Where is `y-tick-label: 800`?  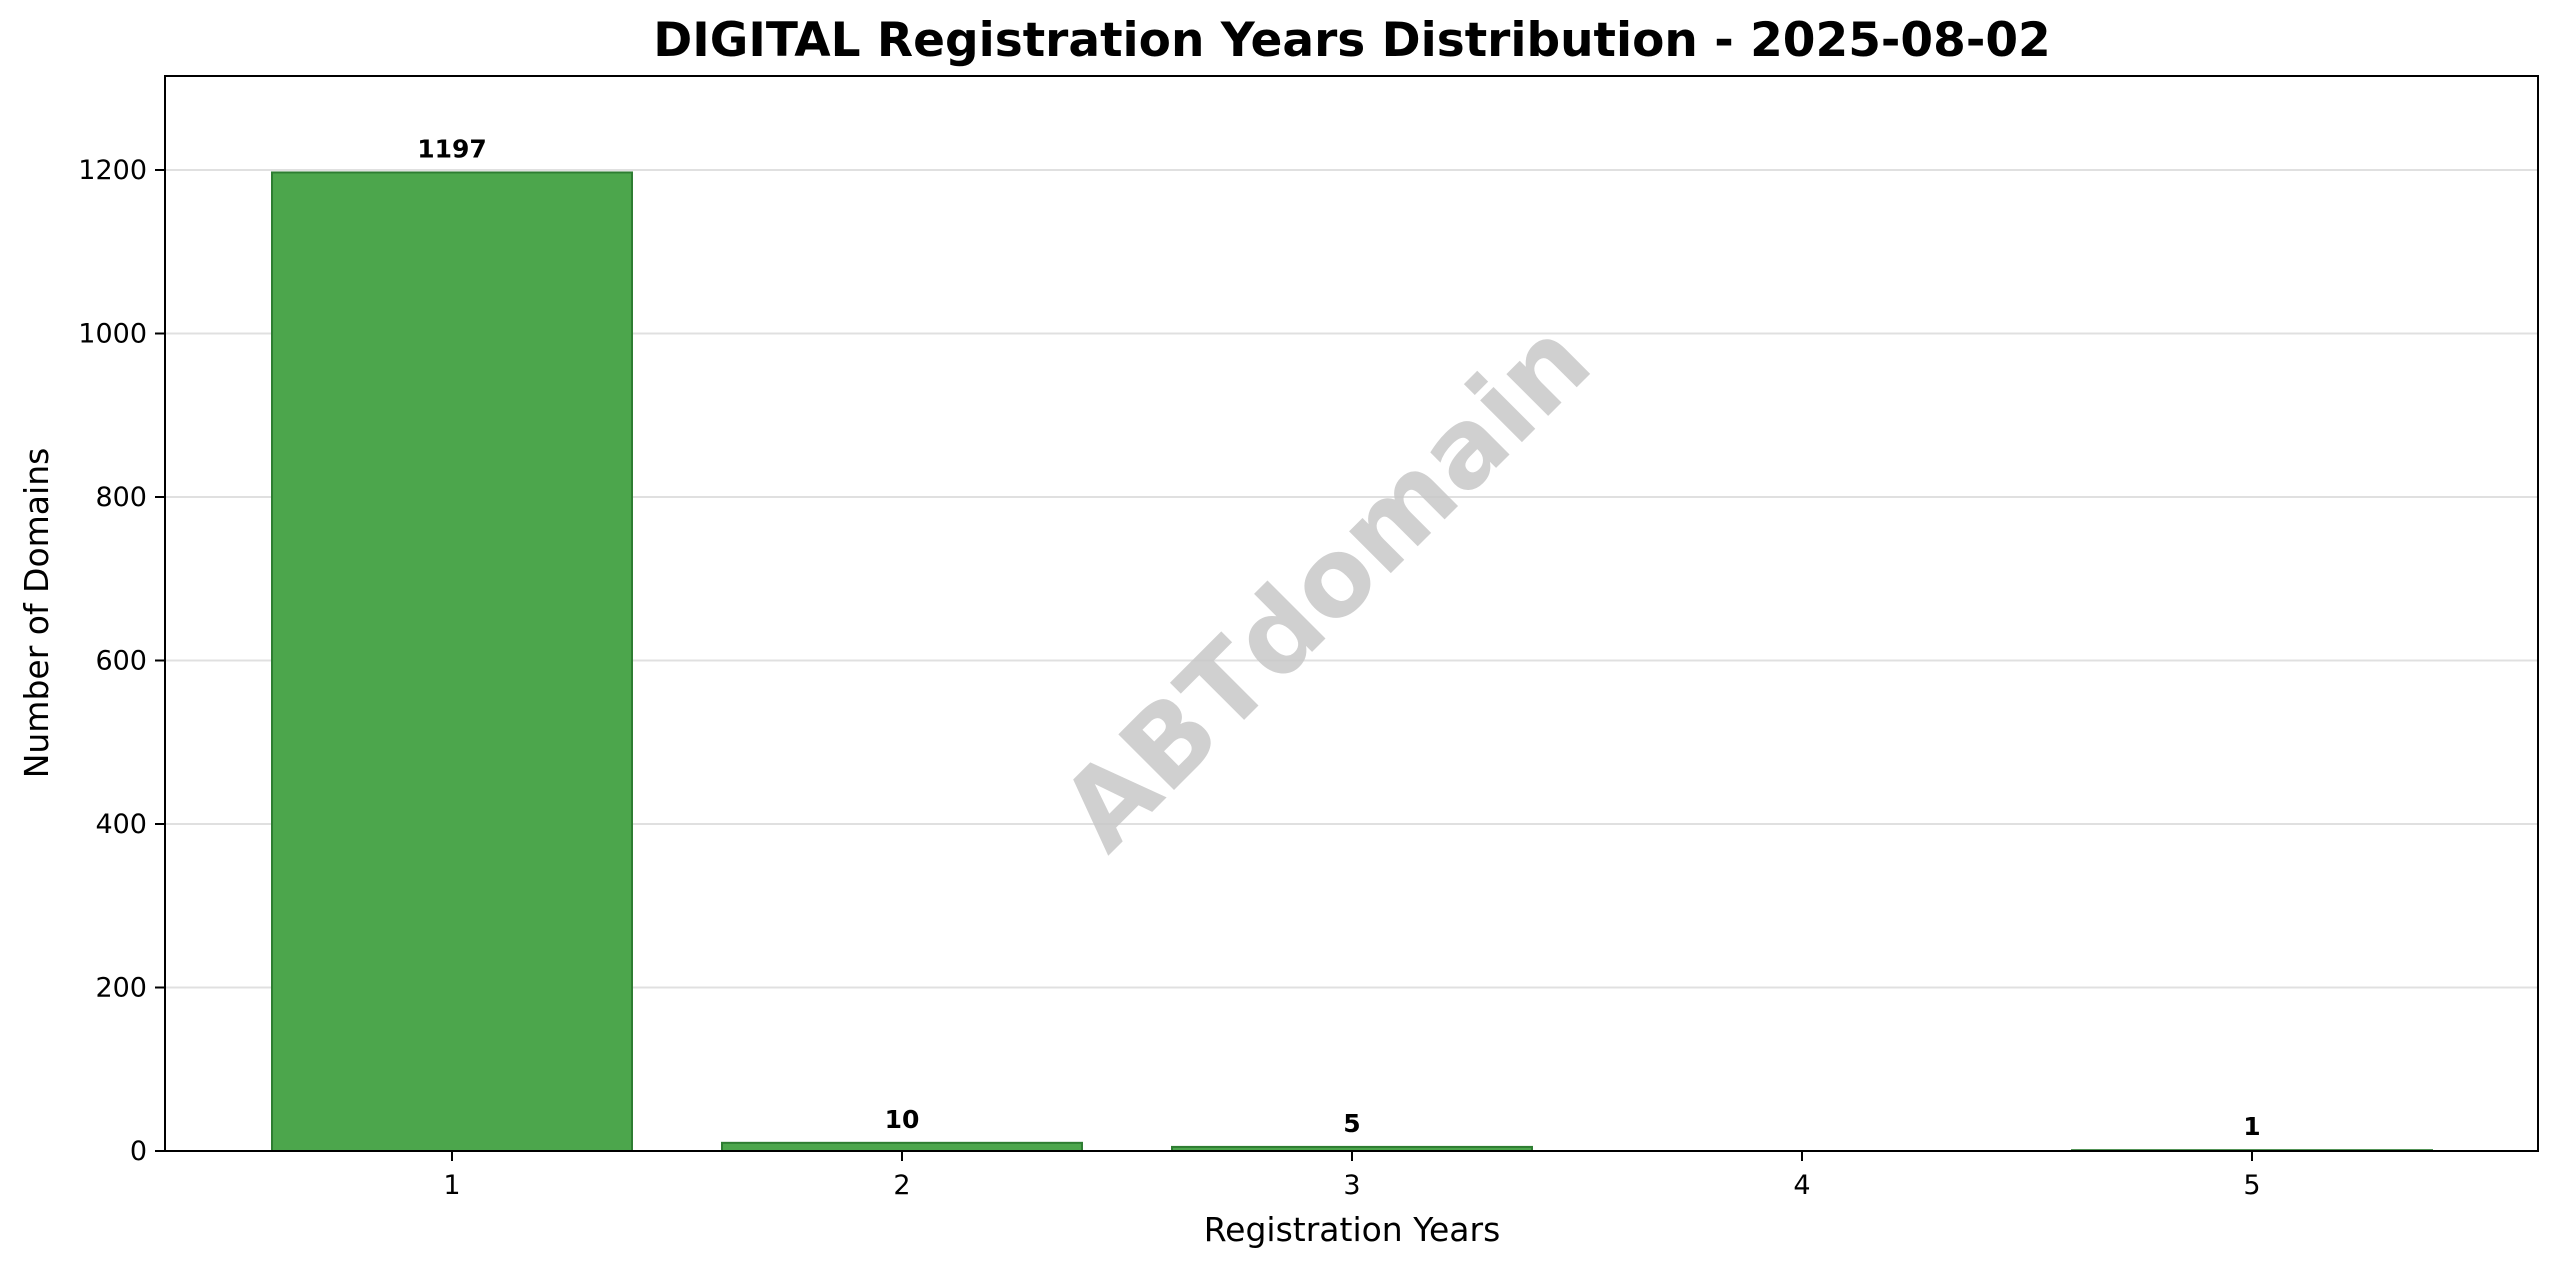
y-tick-label: 800 is located at coordinates (121, 497).